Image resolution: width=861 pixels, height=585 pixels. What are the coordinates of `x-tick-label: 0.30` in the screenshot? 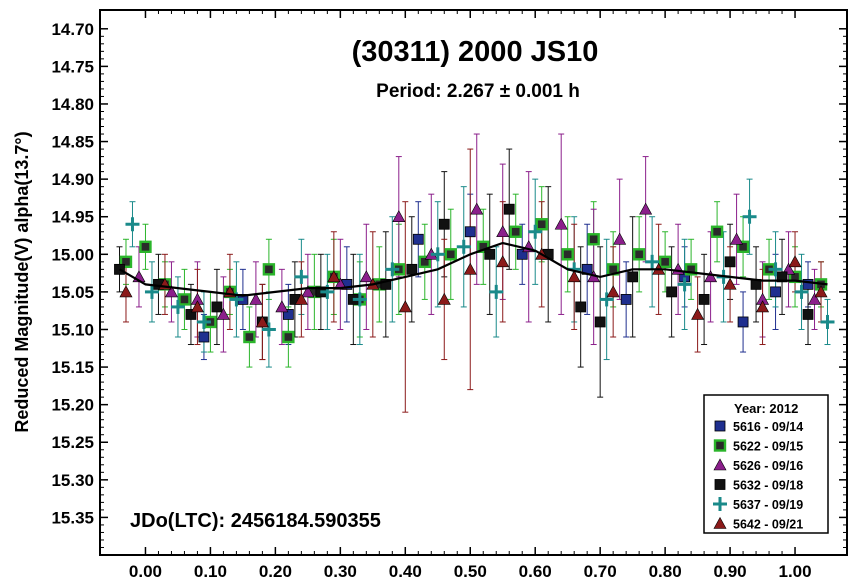 It's located at (340, 571).